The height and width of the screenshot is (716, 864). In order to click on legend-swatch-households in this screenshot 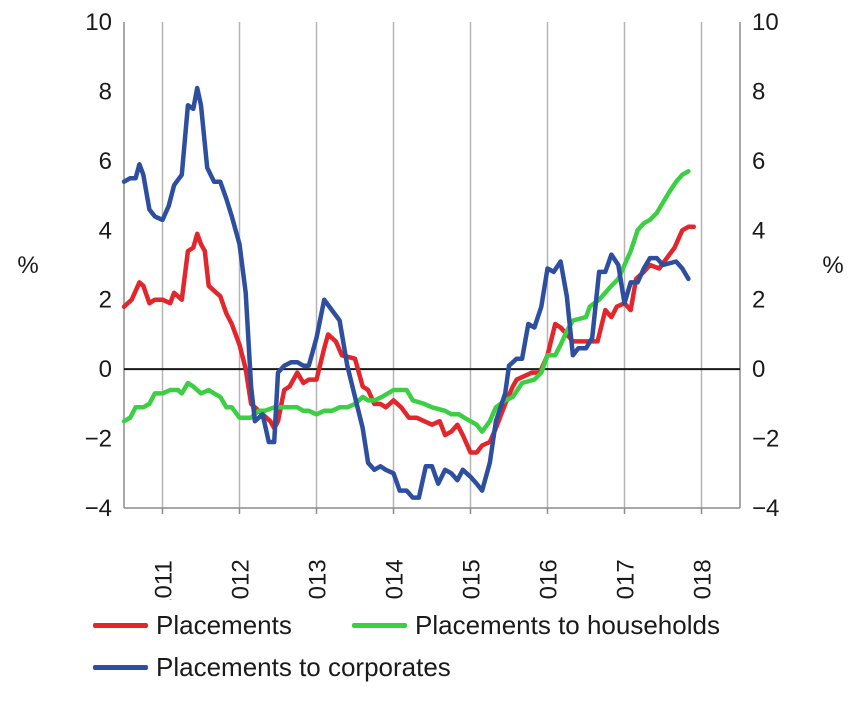, I will do `click(379, 625)`.